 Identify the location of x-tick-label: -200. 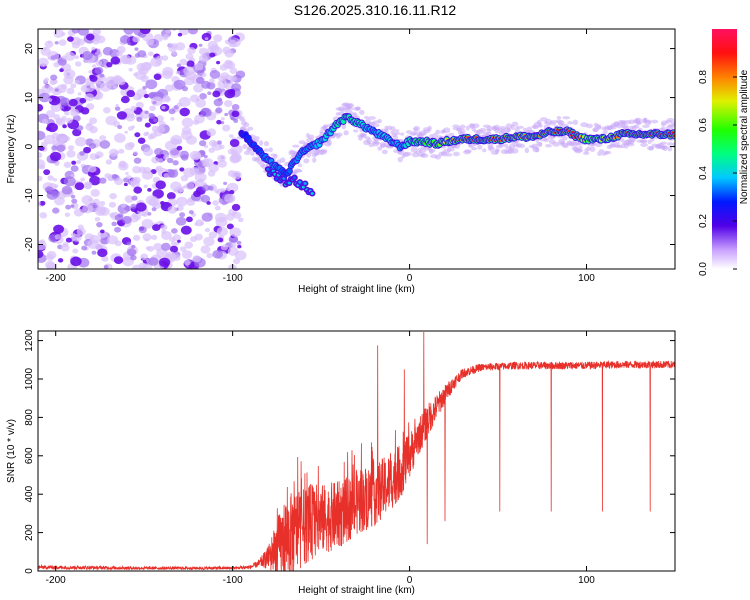
(56, 580).